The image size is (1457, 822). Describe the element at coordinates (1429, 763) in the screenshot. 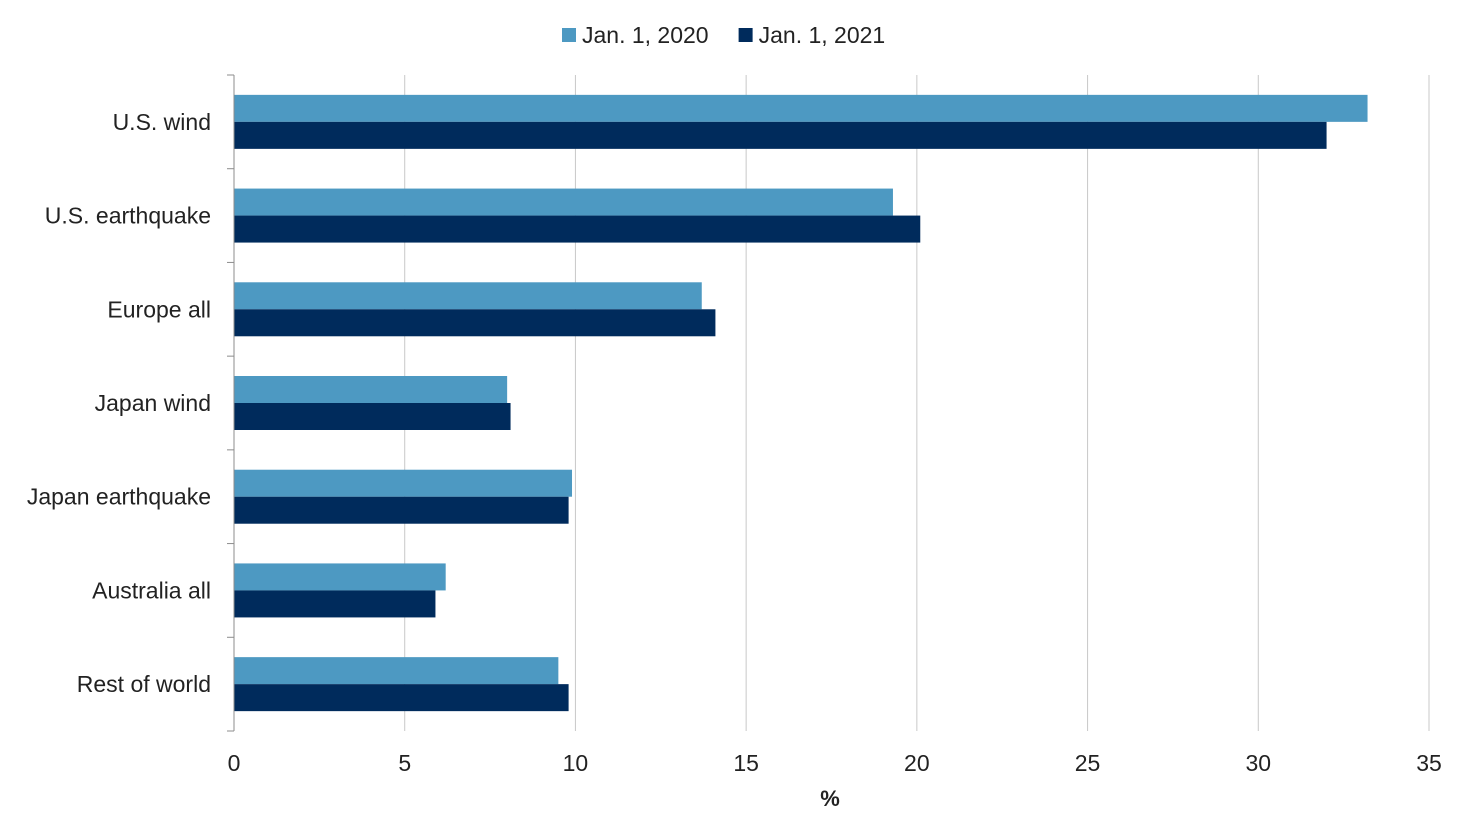

I see `x-tick-label: 35` at that location.